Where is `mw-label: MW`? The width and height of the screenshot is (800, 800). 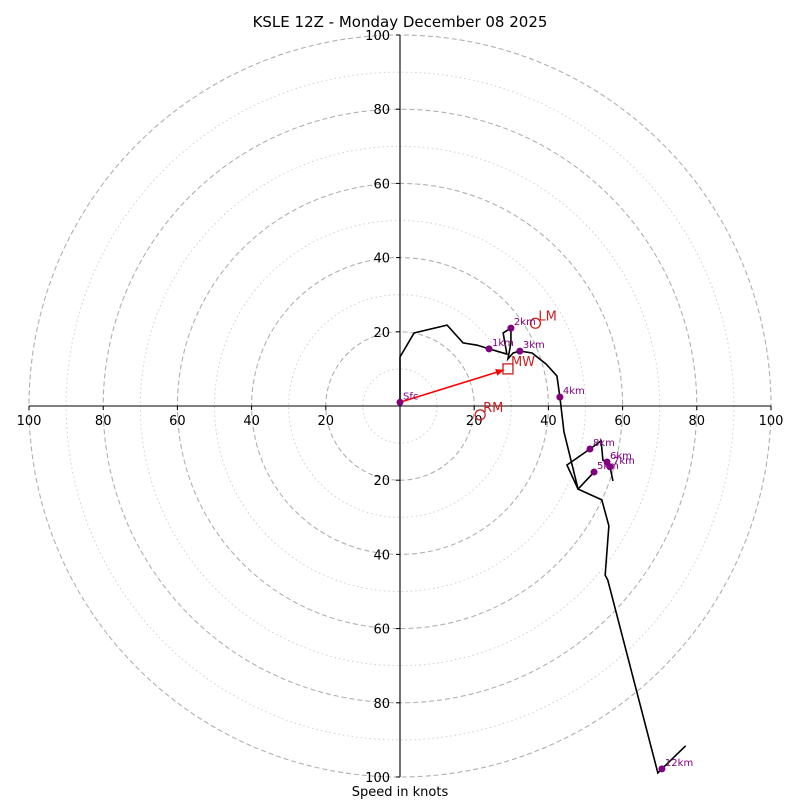 mw-label: MW is located at coordinates (523, 362).